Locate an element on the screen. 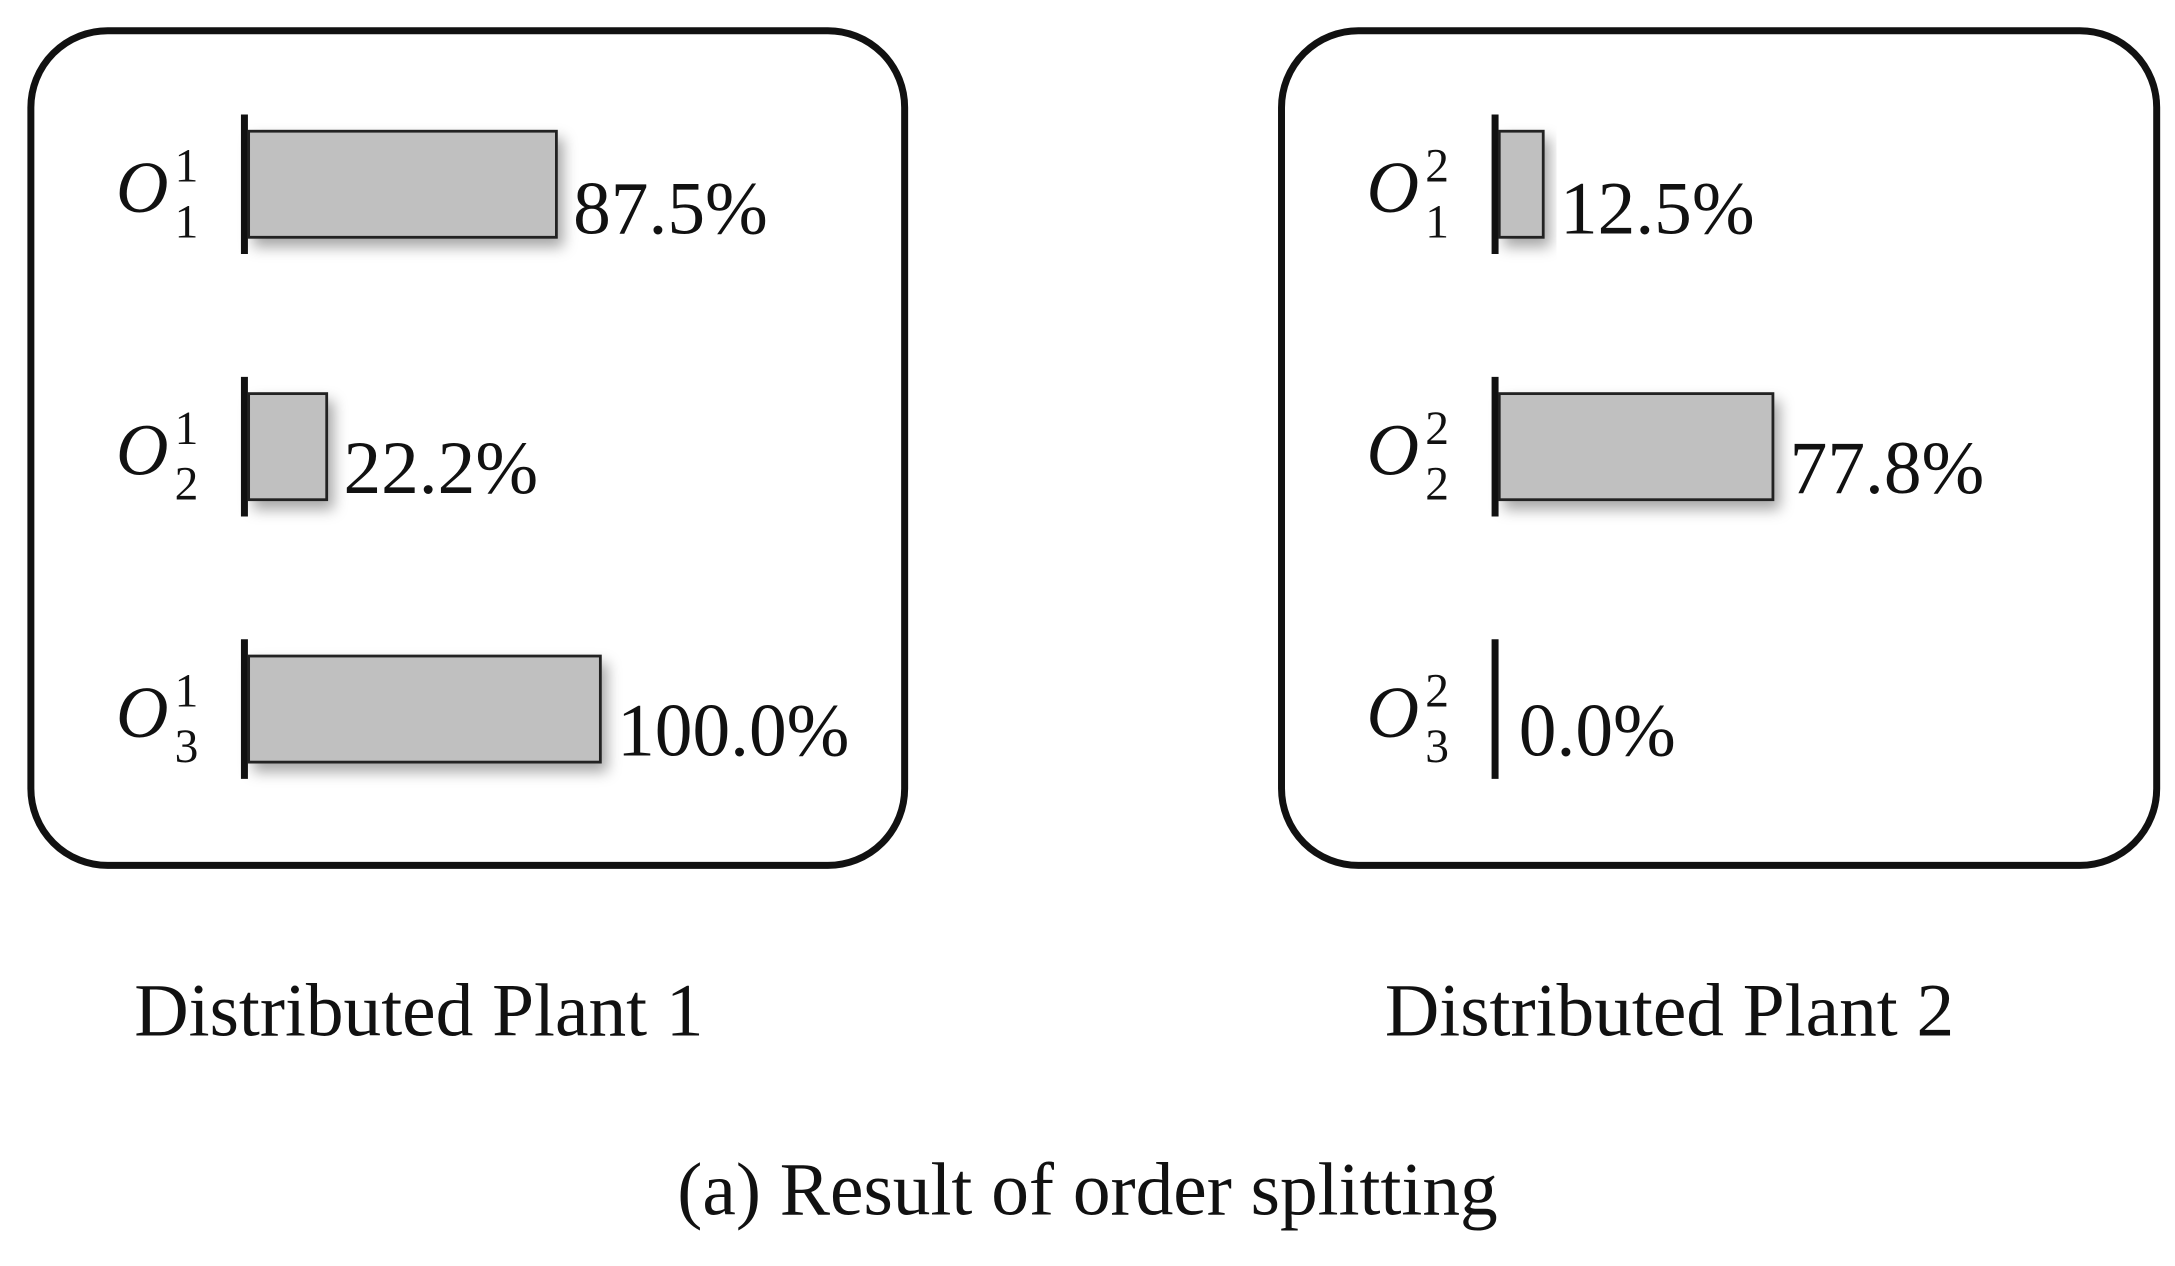 This screenshot has height=1266, width=2175. value-label: 77.8% is located at coordinates (1887, 468).